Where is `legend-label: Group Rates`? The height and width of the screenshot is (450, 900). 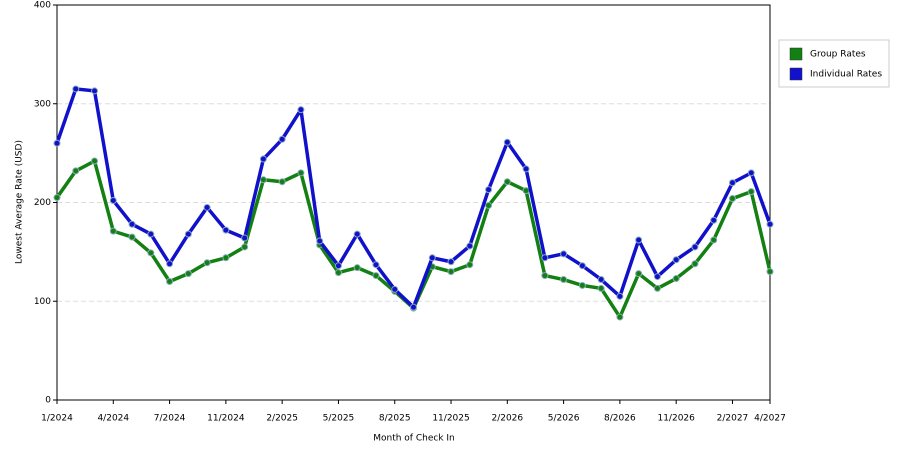 legend-label: Group Rates is located at coordinates (838, 55).